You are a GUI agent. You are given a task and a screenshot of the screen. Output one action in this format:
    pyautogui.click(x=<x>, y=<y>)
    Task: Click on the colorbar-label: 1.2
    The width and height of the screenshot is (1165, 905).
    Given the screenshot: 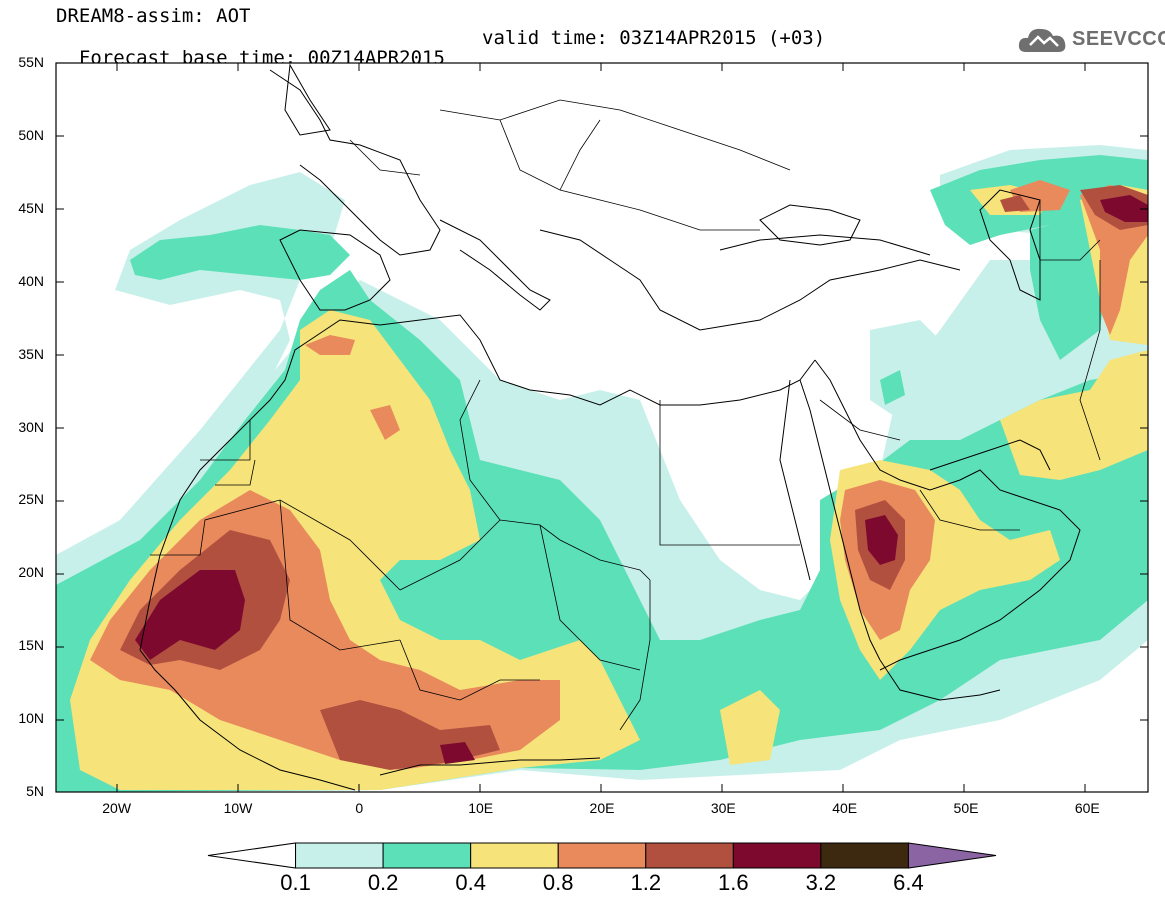 What is the action you would take?
    pyautogui.click(x=646, y=882)
    